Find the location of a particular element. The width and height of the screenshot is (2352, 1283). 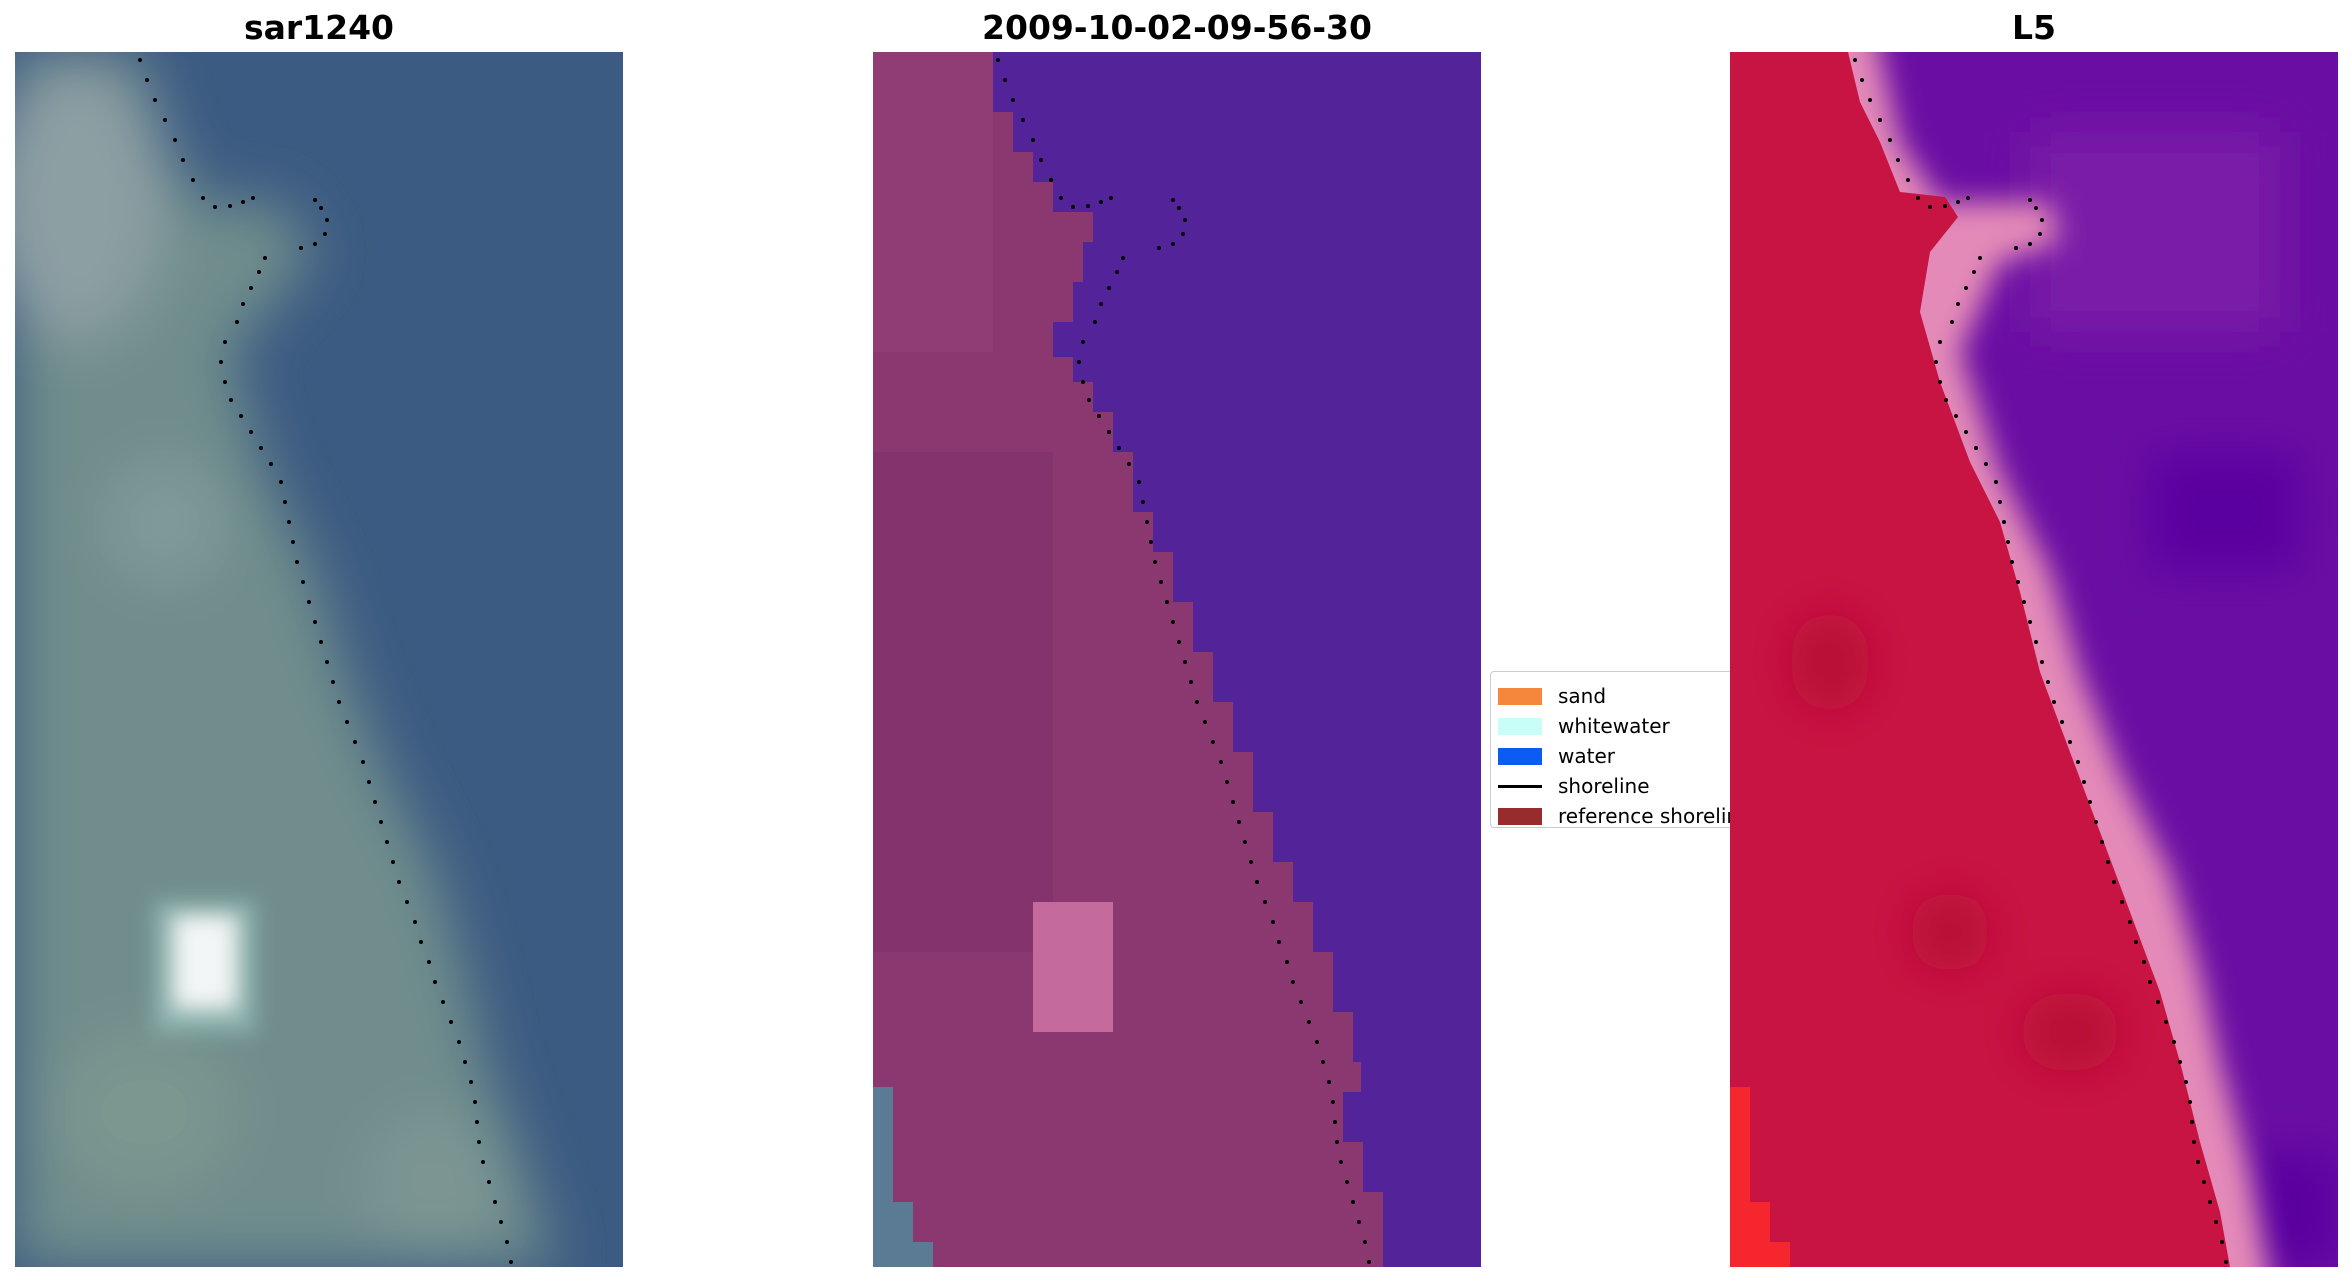

legend-label: water is located at coordinates (1586, 756).